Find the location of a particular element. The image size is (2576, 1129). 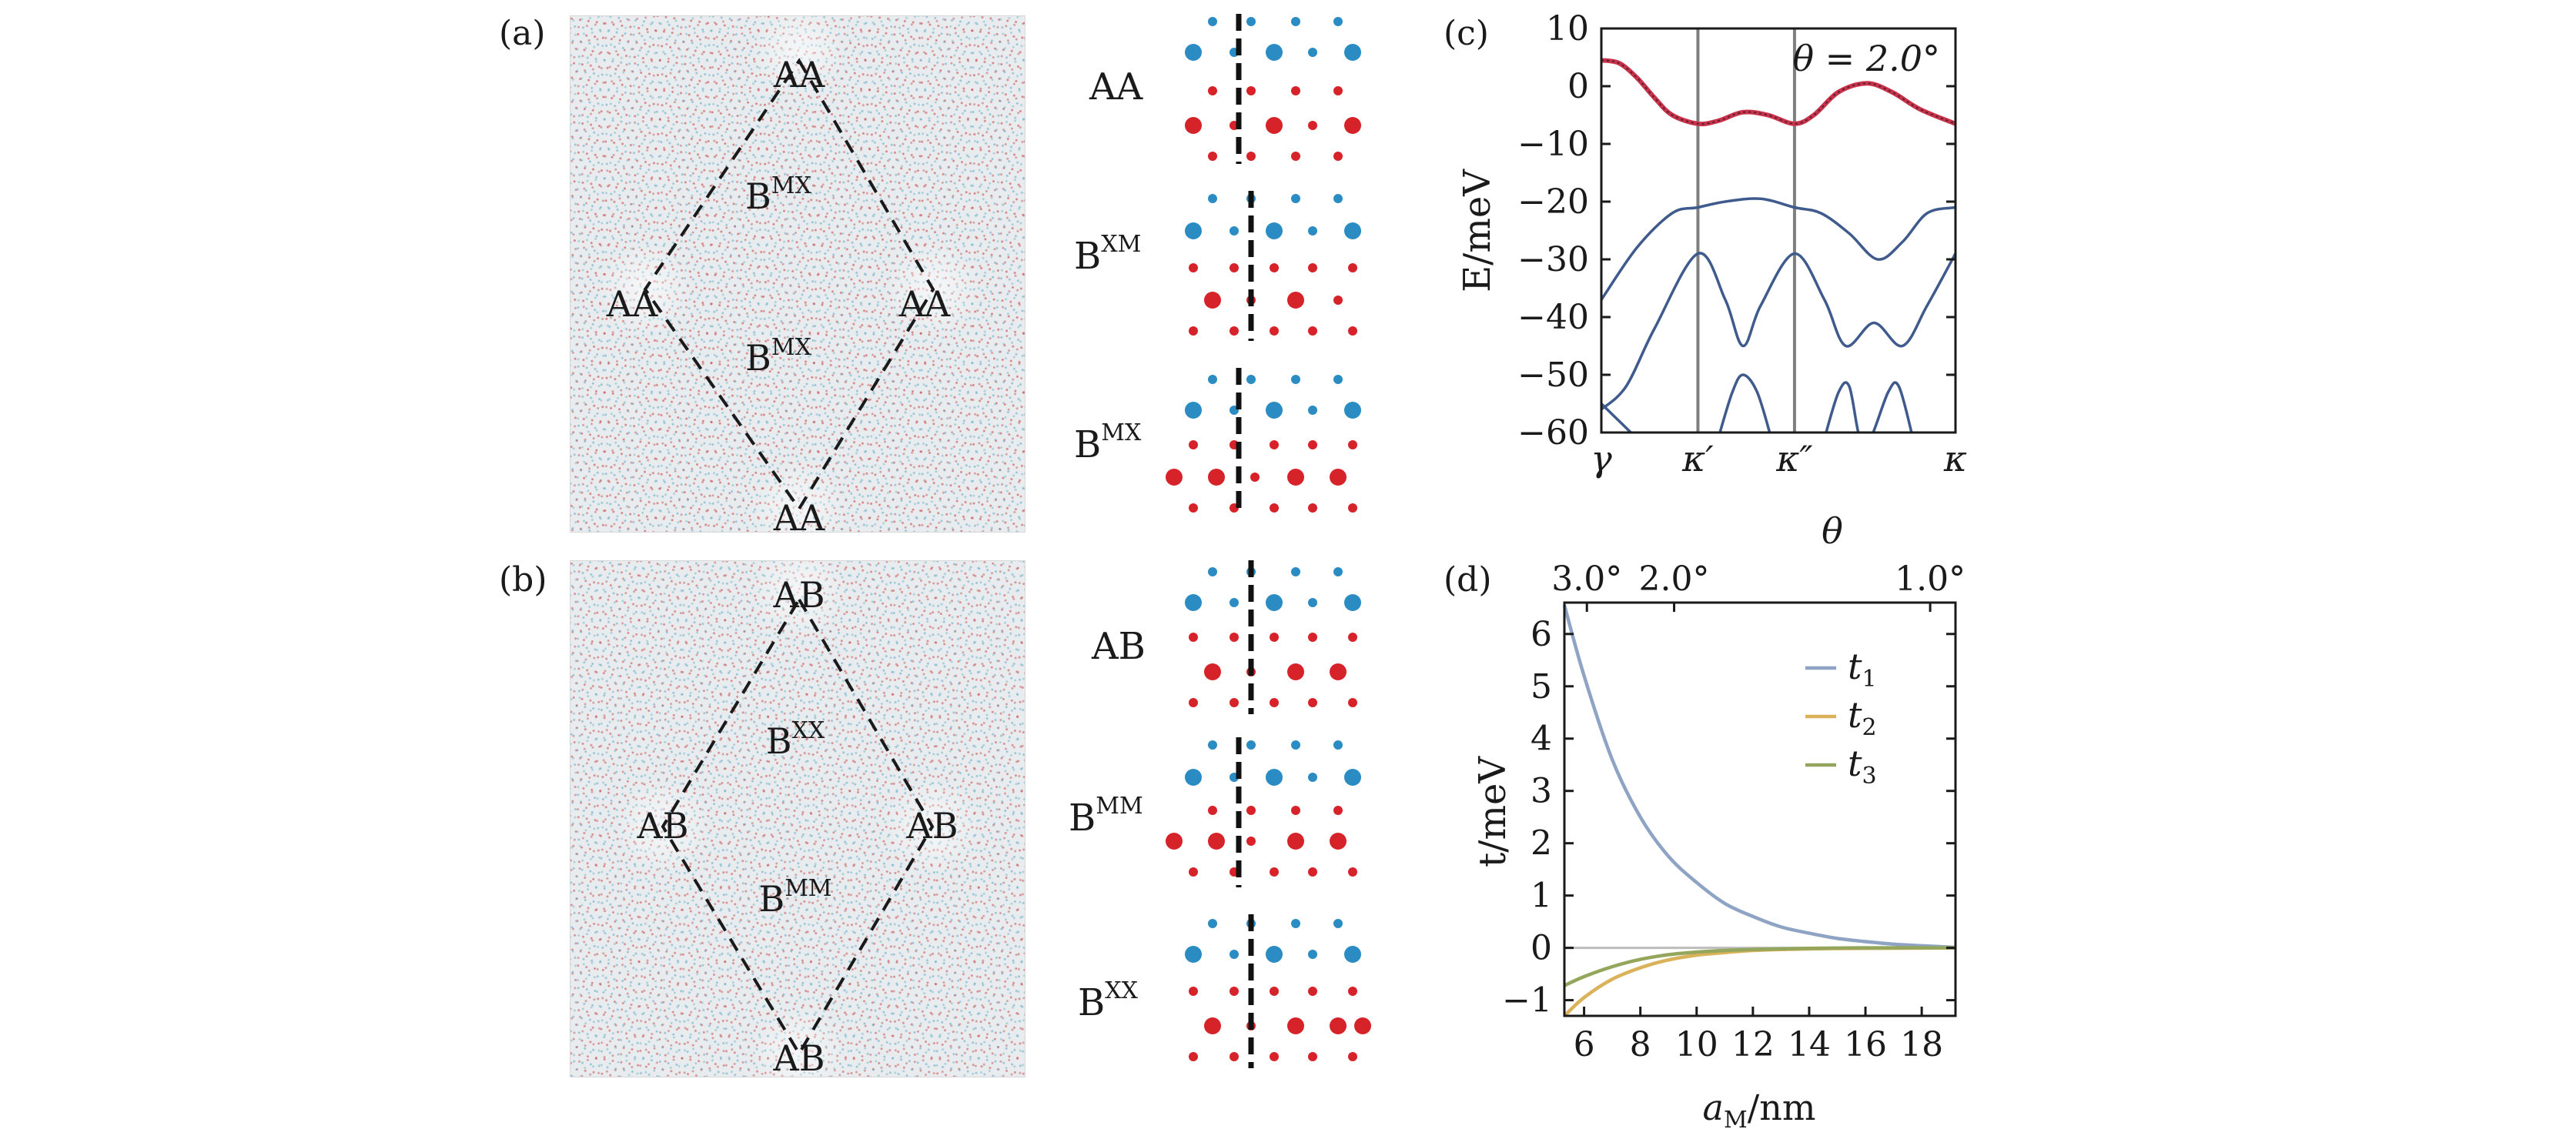

region-label: BMM is located at coordinates (794, 897).